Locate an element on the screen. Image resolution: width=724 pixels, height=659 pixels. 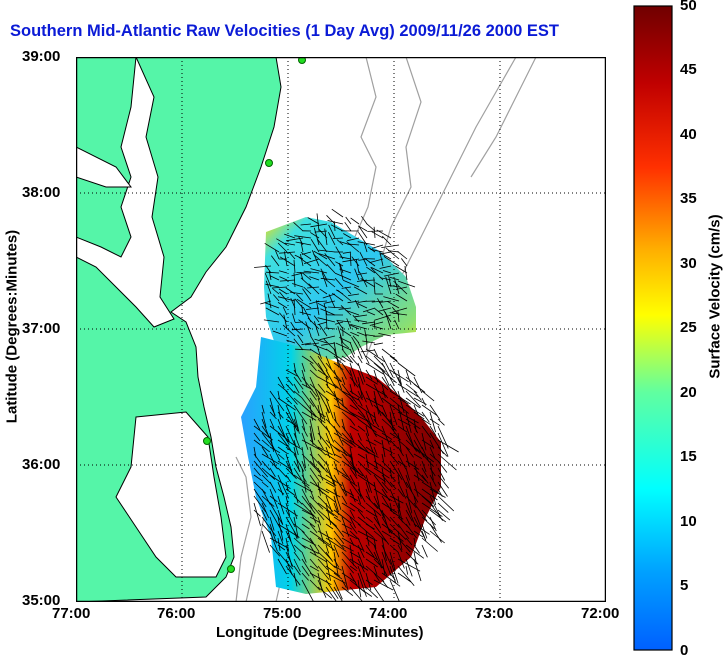
colorbar-tick: 45 is located at coordinates (688, 69).